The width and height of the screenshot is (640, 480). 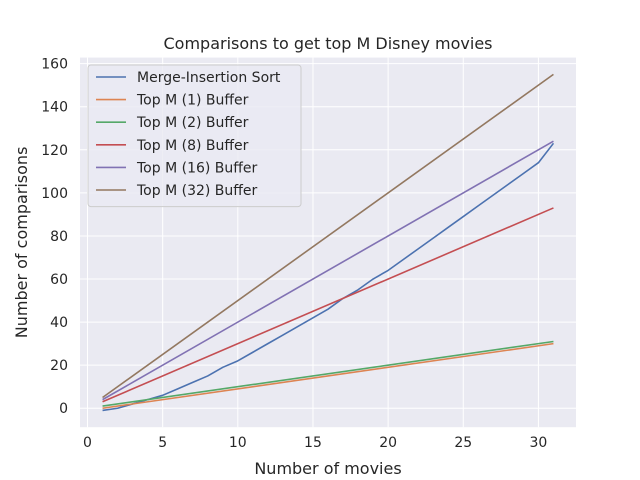 I want to click on y-tick-label: 140, so click(x=54, y=108).